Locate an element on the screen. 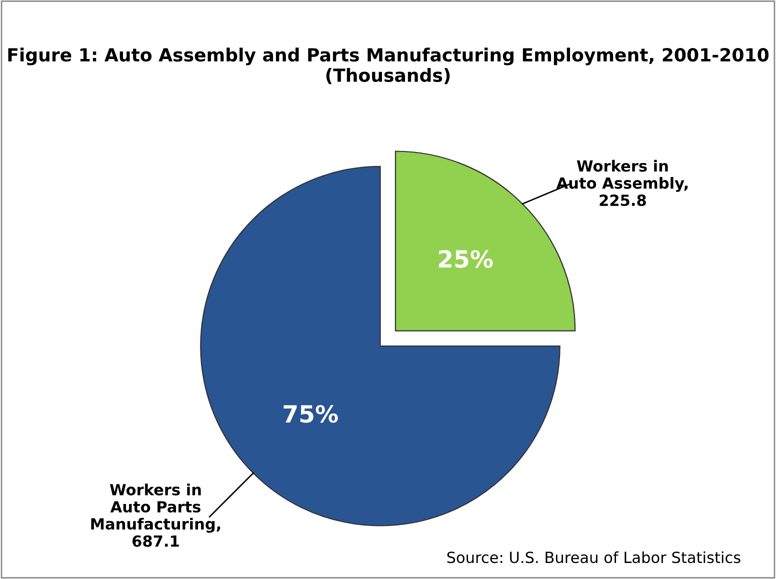  source-note: Source: U.S. Bureau of Labor Statistics is located at coordinates (593, 557).